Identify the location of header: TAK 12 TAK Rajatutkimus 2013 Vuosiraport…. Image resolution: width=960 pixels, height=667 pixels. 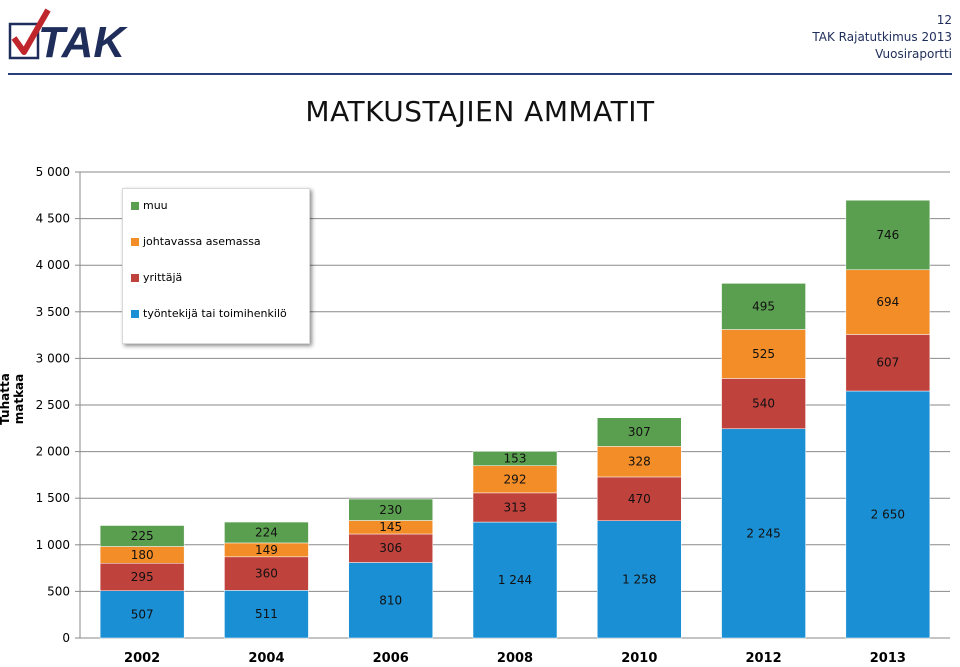
(480, 40).